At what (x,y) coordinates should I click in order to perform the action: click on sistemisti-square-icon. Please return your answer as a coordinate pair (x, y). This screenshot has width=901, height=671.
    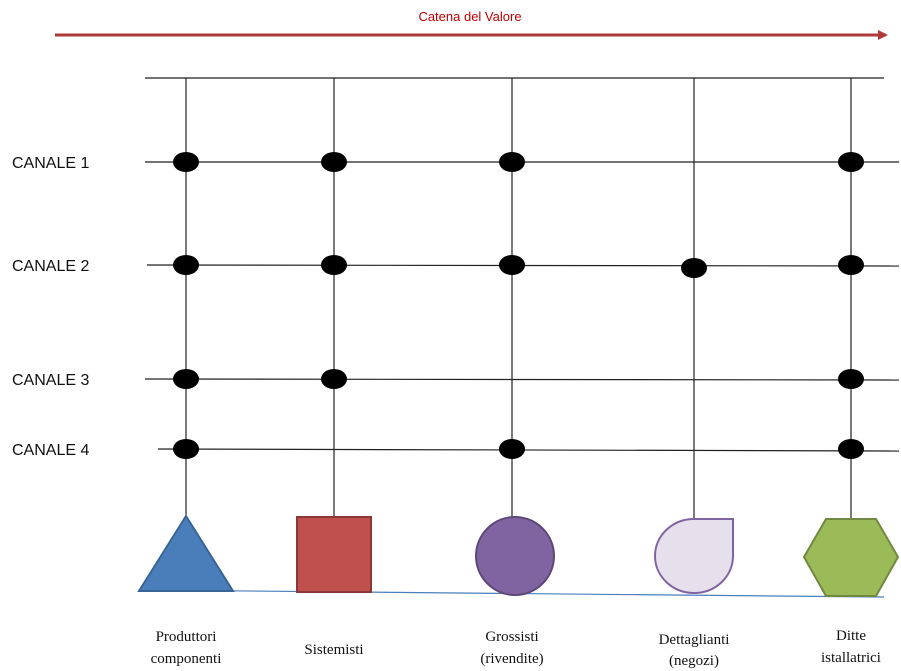
    Looking at the image, I should click on (334, 554).